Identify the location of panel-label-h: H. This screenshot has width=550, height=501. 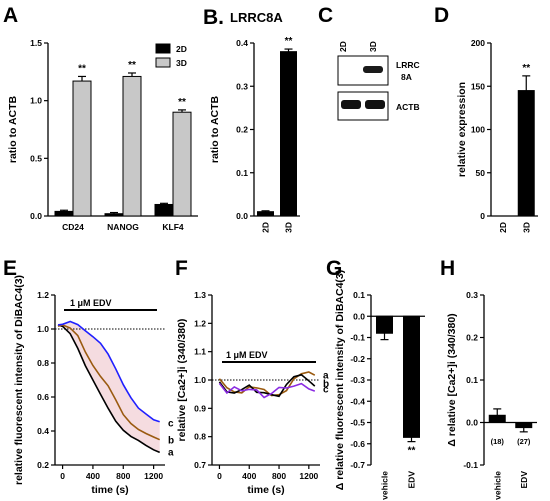
(447, 268).